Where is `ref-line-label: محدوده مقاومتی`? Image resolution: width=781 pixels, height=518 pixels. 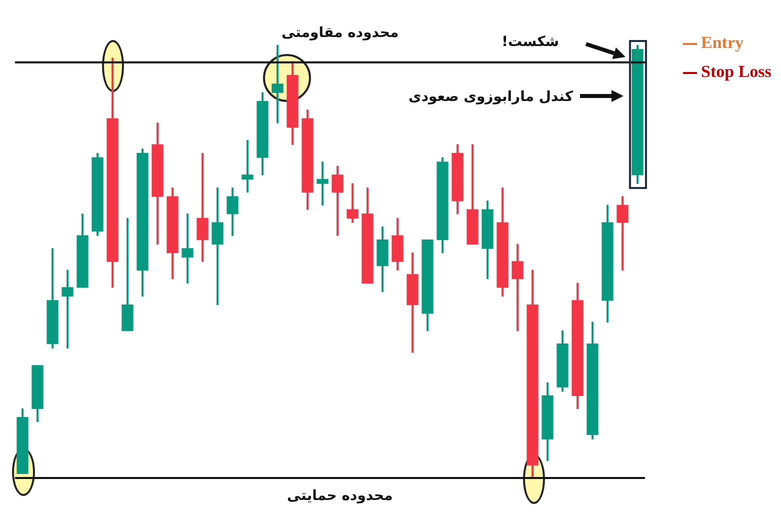 ref-line-label: محدوده مقاومتی is located at coordinates (340, 33).